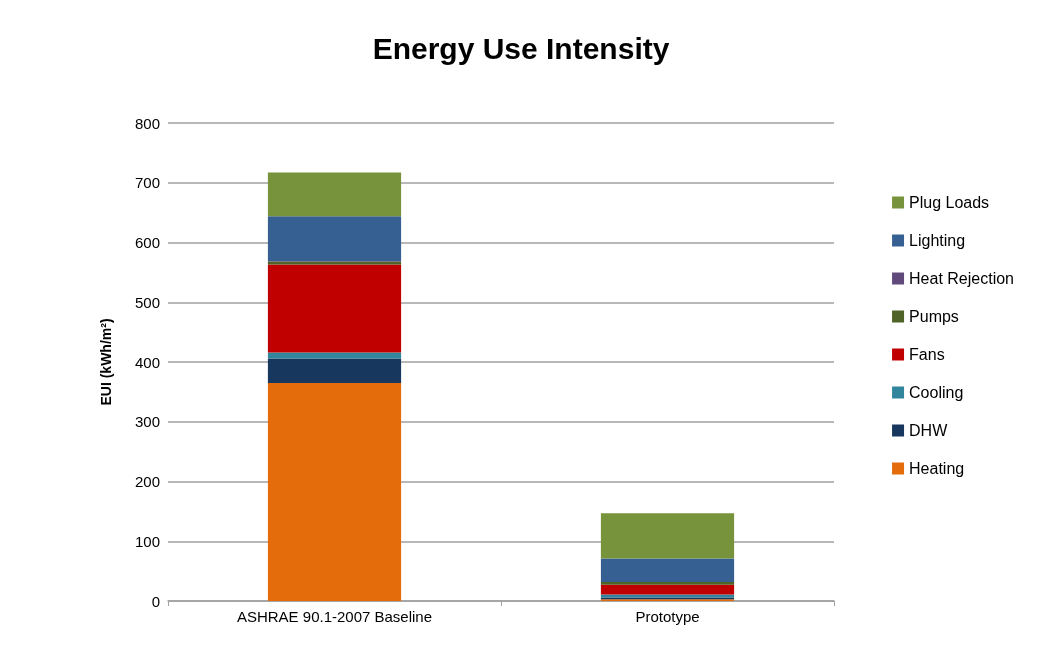 The image size is (1042, 671). I want to click on y-tick-label: 200, so click(147, 481).